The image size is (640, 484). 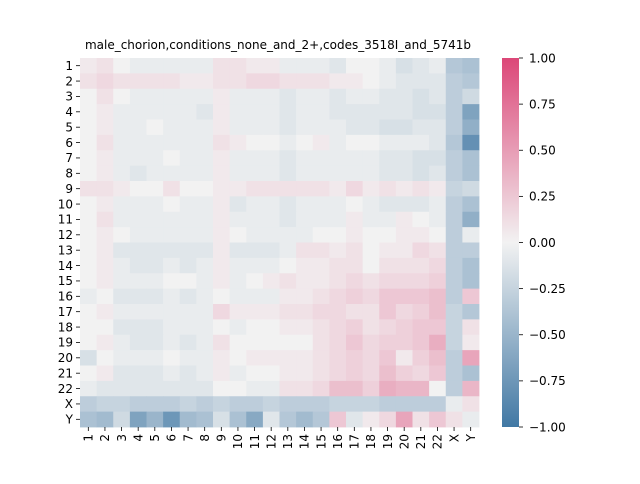 What do you see at coordinates (65, 281) in the screenshot?
I see `y-tick-label: 15` at bounding box center [65, 281].